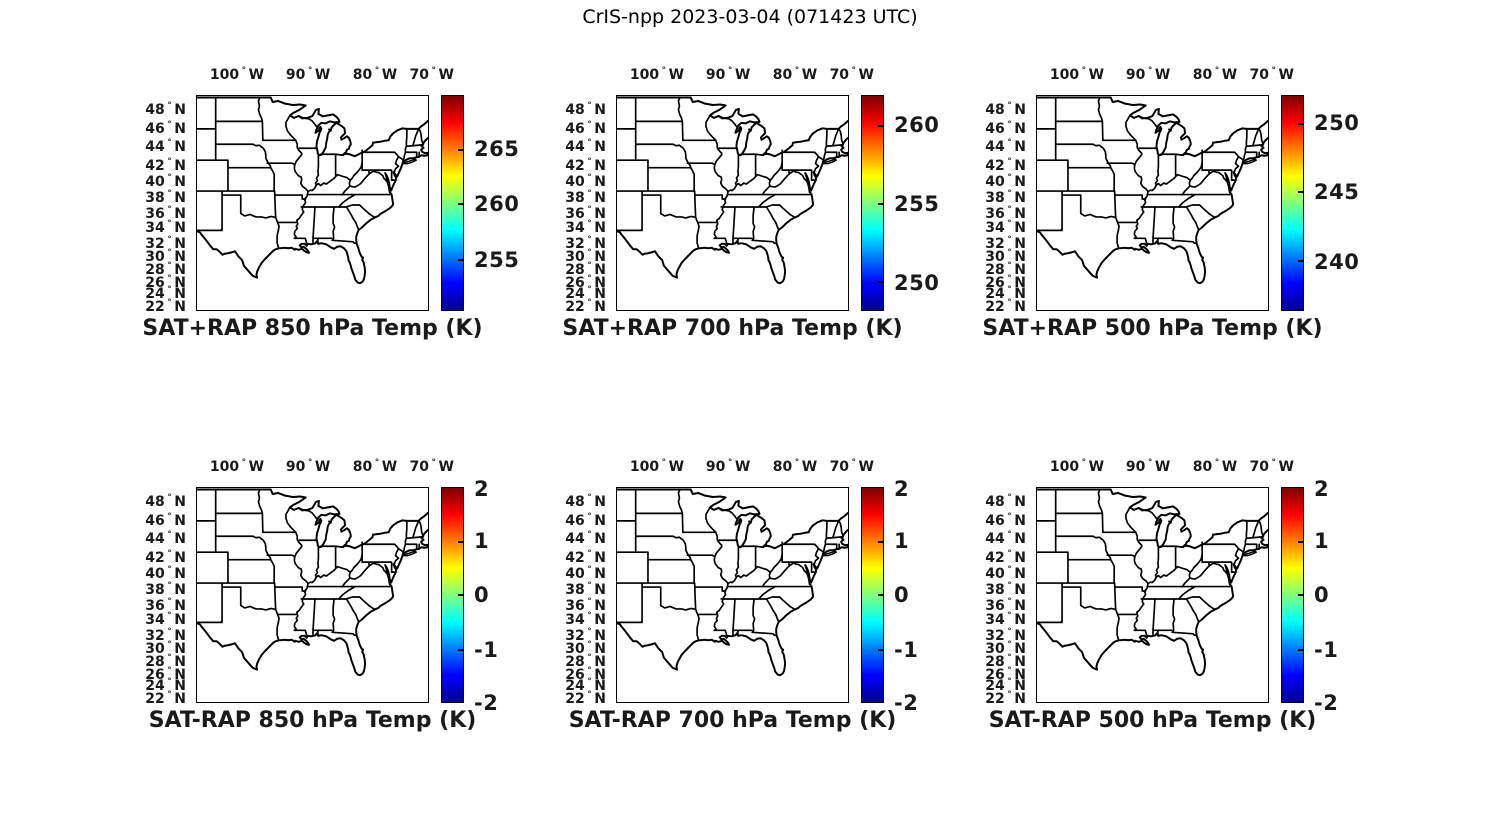  What do you see at coordinates (585, 129) in the screenshot?
I see `lat-tick-label: 46 ° N` at bounding box center [585, 129].